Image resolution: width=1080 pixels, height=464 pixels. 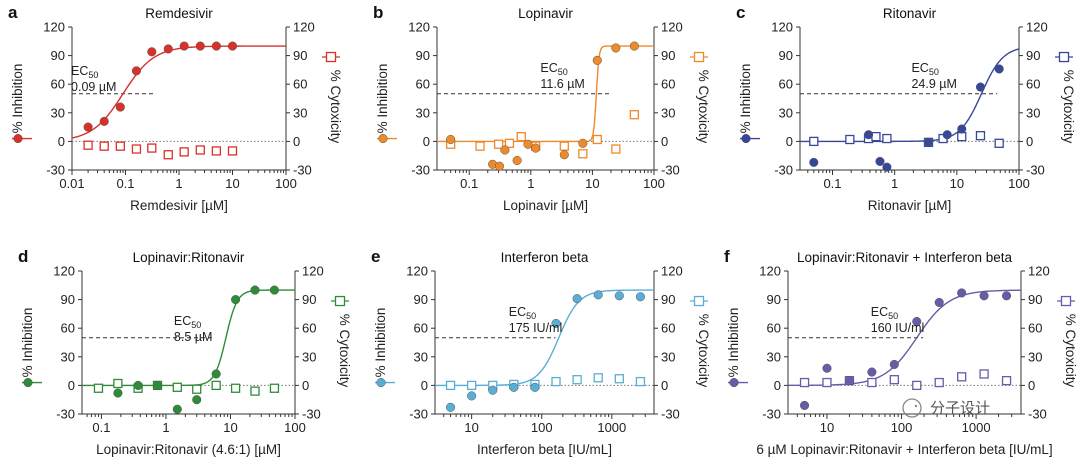 What do you see at coordinates (827, 427) in the screenshot?
I see `x-tick-label: 10` at bounding box center [827, 427].